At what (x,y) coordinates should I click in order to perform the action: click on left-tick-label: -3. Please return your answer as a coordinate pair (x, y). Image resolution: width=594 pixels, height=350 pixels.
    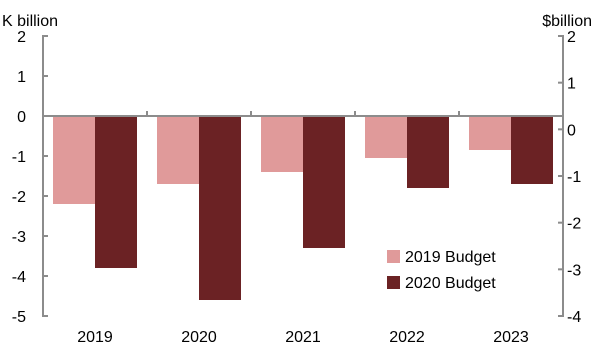
    Looking at the image, I should click on (19, 237).